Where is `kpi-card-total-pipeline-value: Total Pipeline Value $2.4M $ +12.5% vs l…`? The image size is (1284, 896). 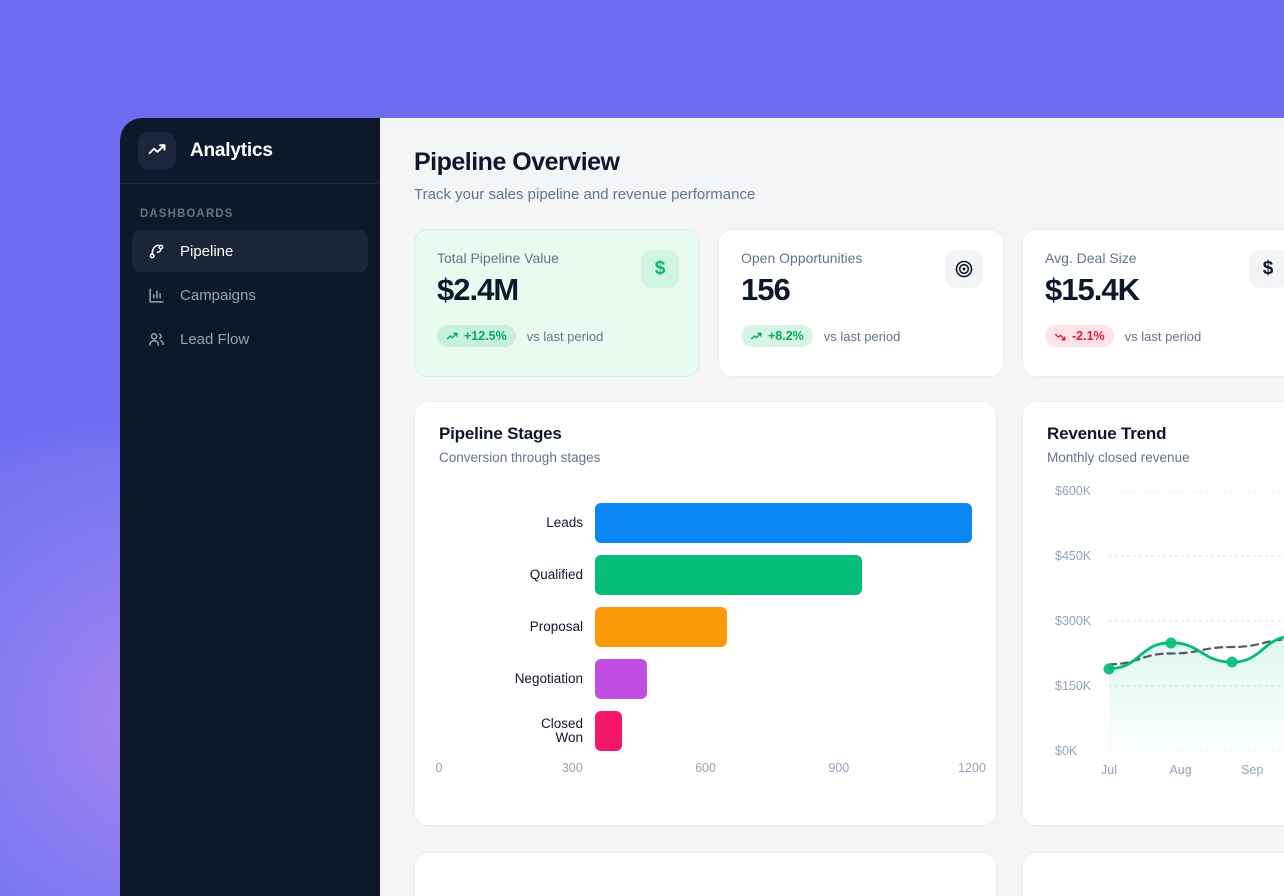
kpi-card-total-pipeline-value: Total Pipeline Value $2.4M $ +12.5% vs l… is located at coordinates (557, 303).